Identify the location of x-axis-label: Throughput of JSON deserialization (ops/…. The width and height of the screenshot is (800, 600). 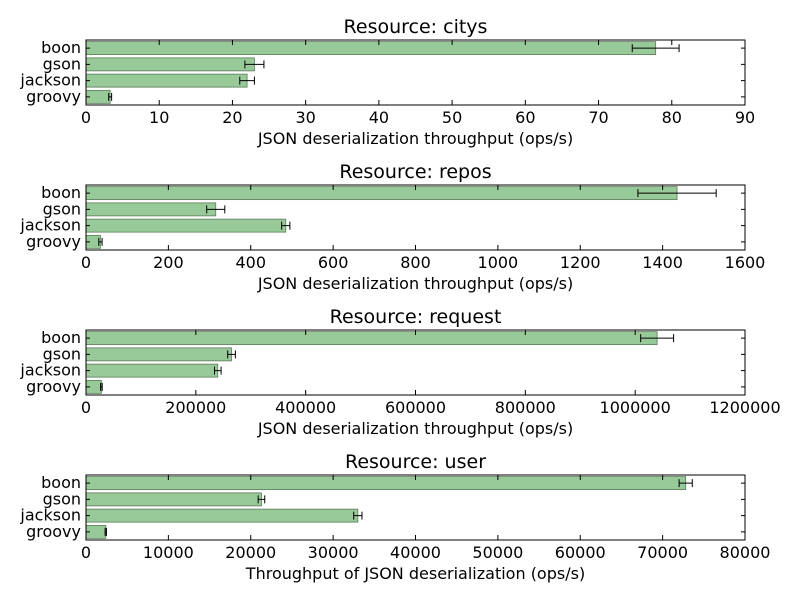
(415, 573).